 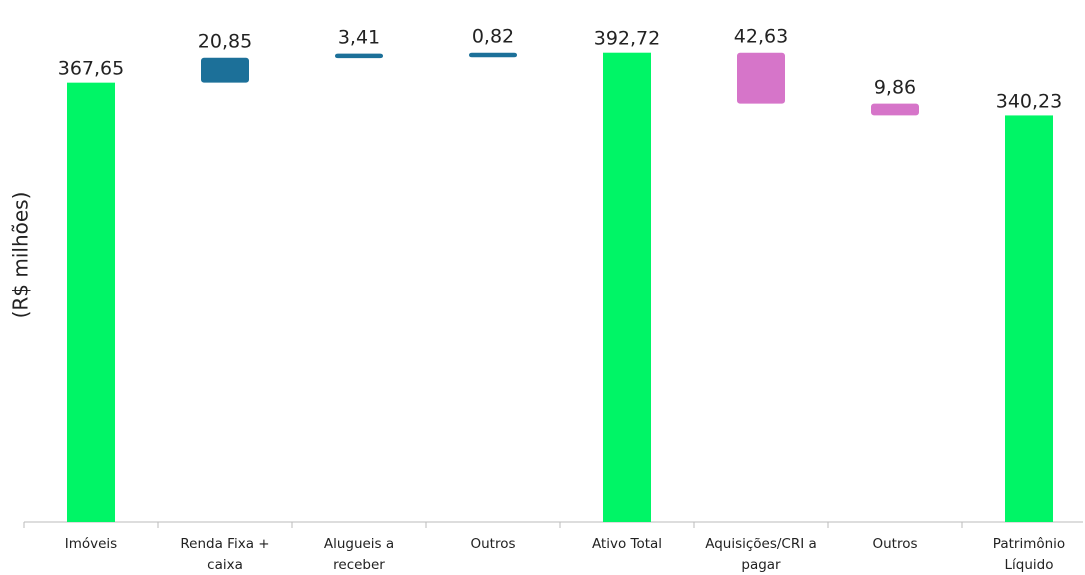 What do you see at coordinates (1029, 554) in the screenshot?
I see `x-tick-label: Patrimônio Líquido` at bounding box center [1029, 554].